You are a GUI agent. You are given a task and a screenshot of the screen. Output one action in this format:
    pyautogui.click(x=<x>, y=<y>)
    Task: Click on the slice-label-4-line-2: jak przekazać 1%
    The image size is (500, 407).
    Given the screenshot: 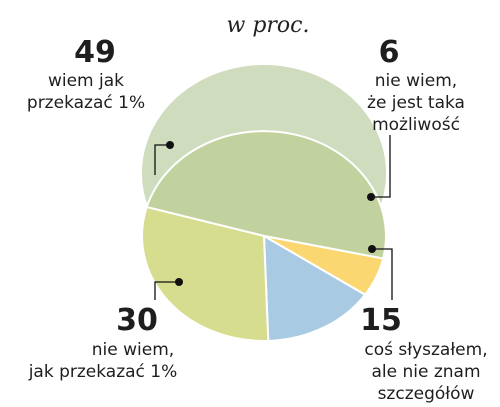 What is the action you would take?
    pyautogui.click(x=103, y=372)
    